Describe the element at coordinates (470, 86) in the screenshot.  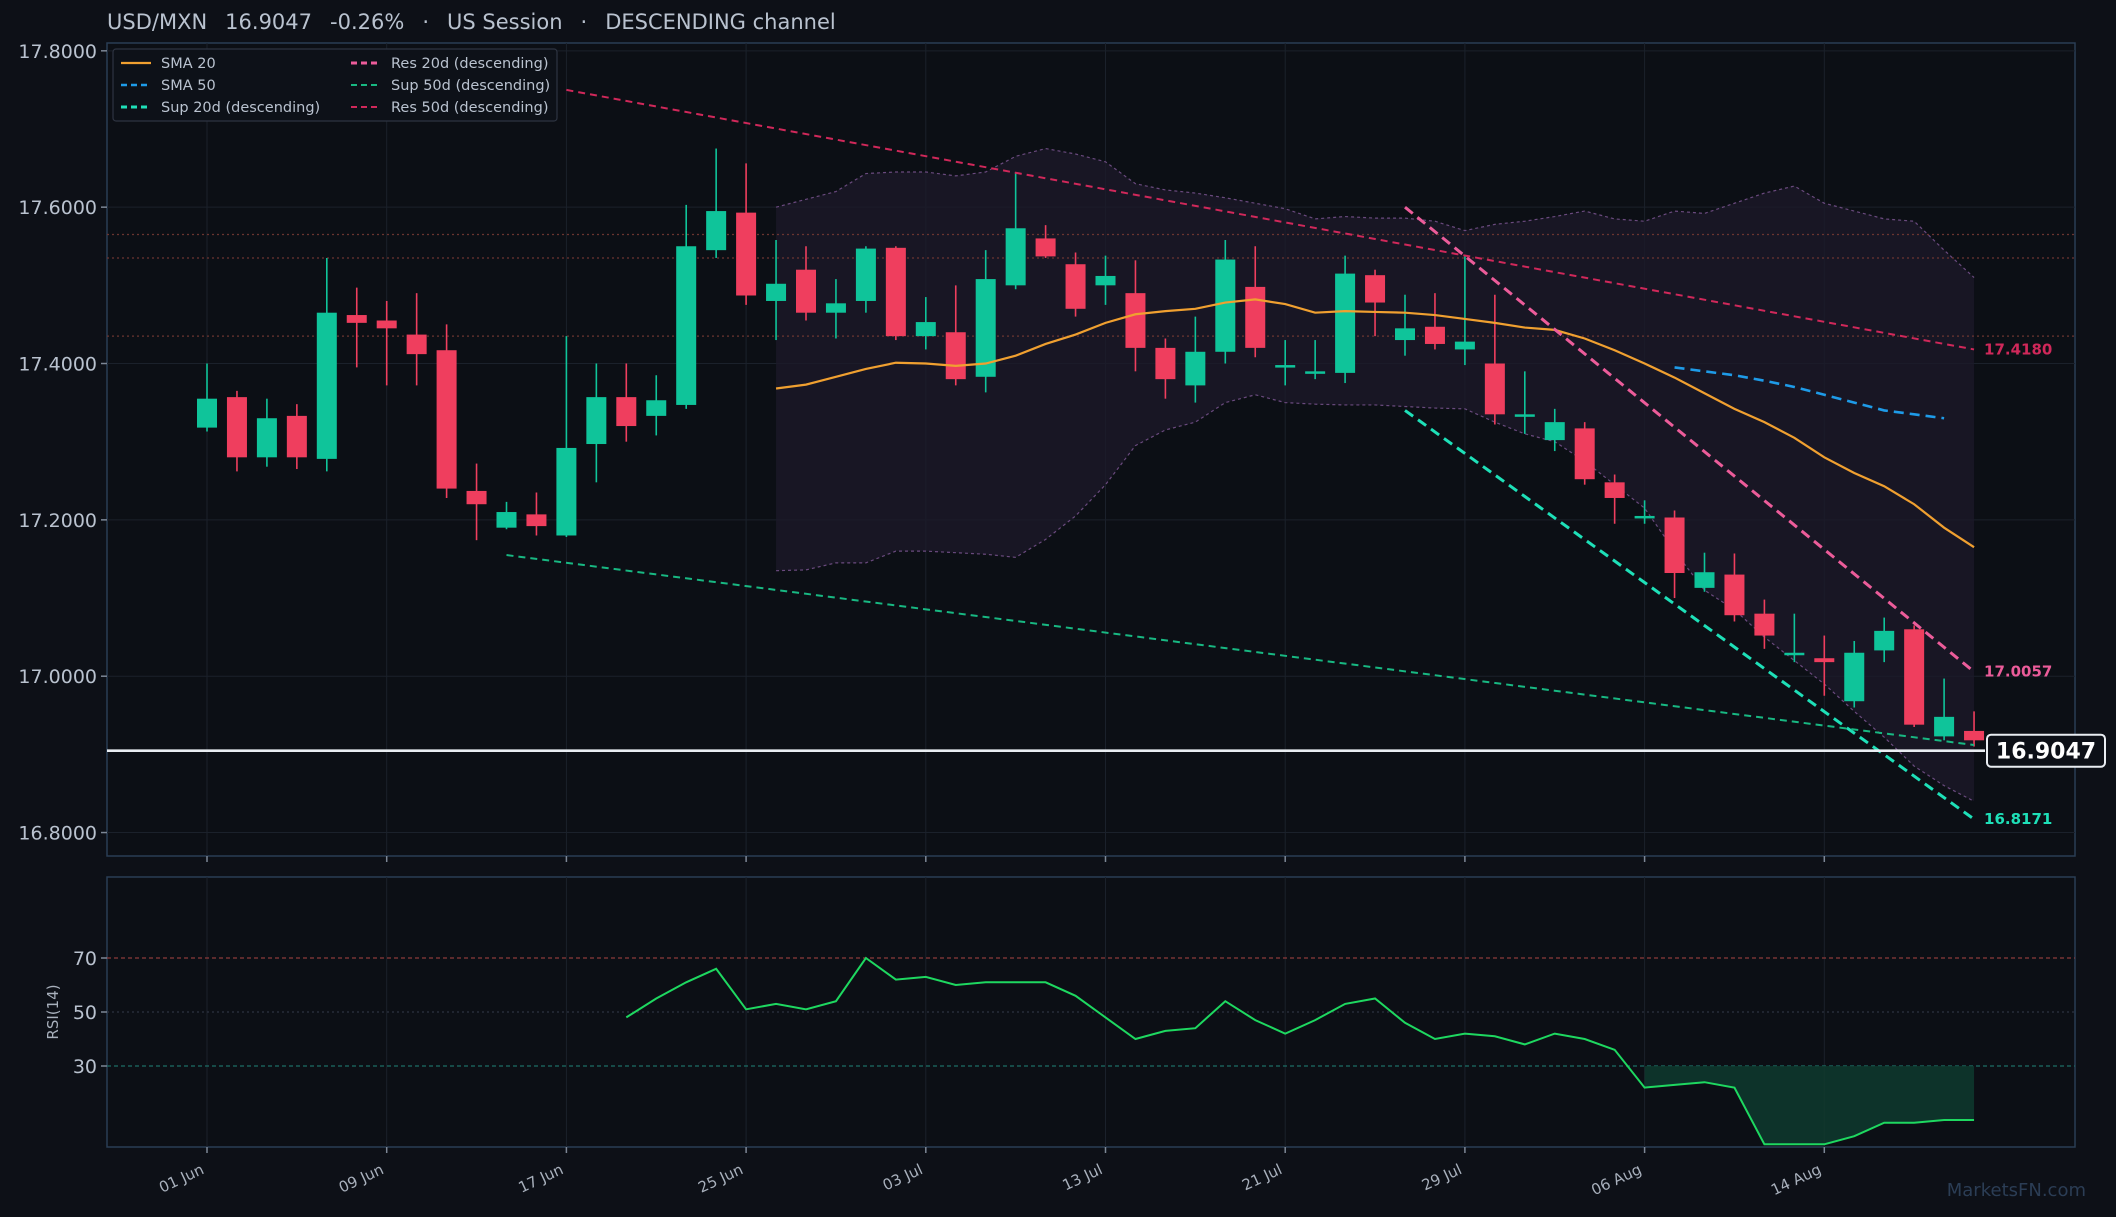
I see `legend-label: Sup 50d (descending)` at that location.